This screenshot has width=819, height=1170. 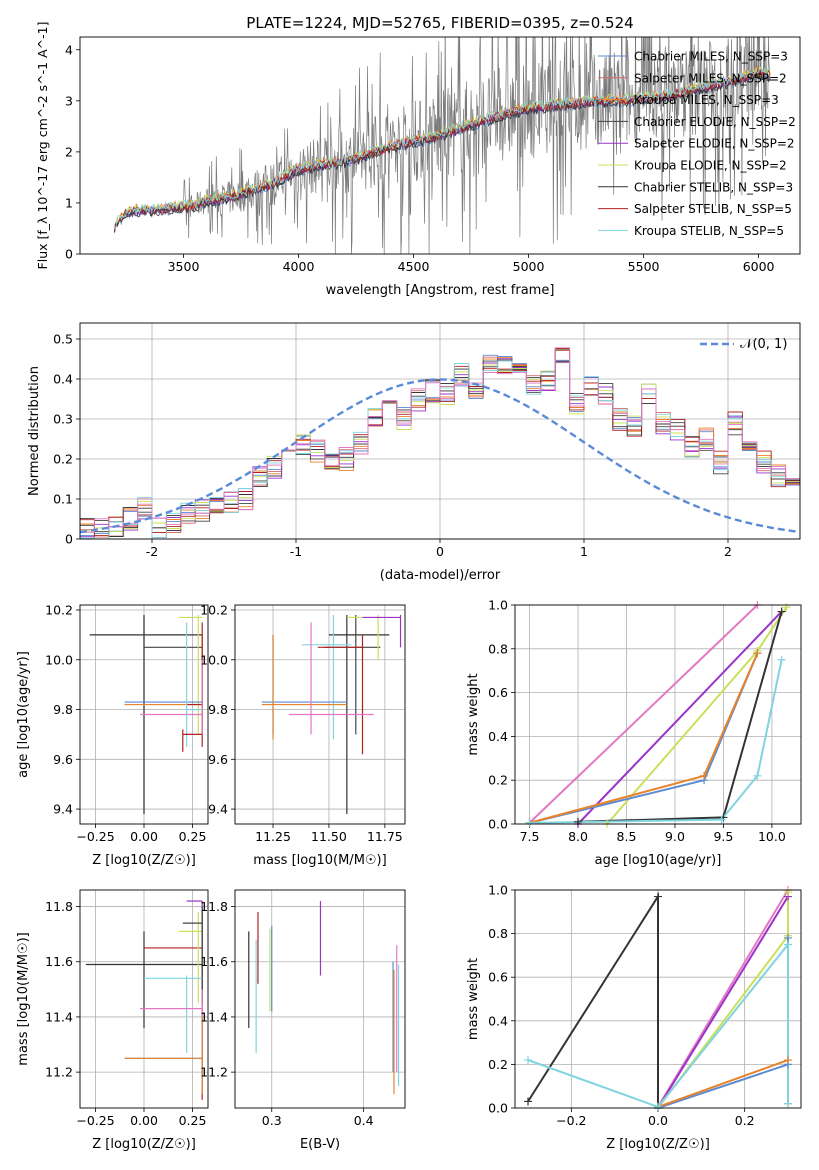 I want to click on y-axis-label: Flux [f_λ 10^-17 erg cm^-2 s^-1 A^-1], so click(x=42, y=146).